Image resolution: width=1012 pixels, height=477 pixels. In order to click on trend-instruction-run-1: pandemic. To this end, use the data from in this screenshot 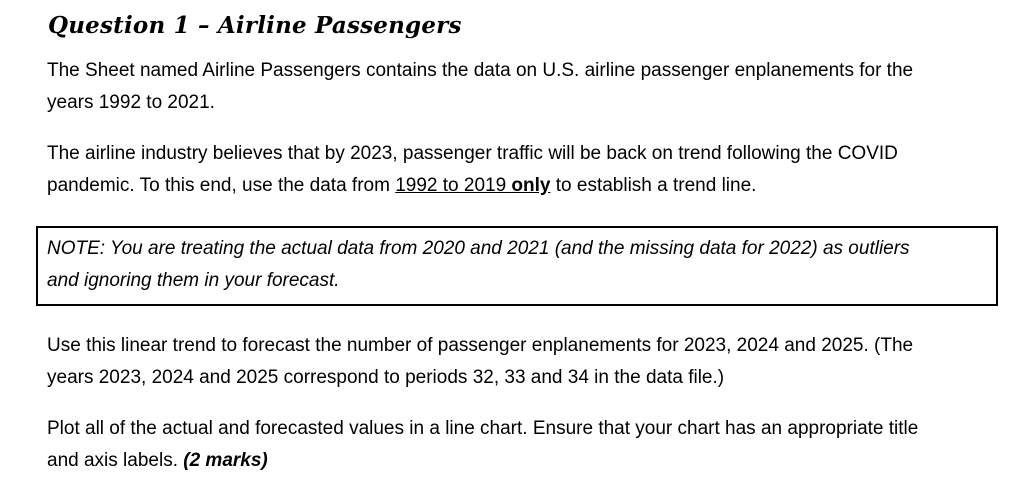, I will do `click(221, 185)`.